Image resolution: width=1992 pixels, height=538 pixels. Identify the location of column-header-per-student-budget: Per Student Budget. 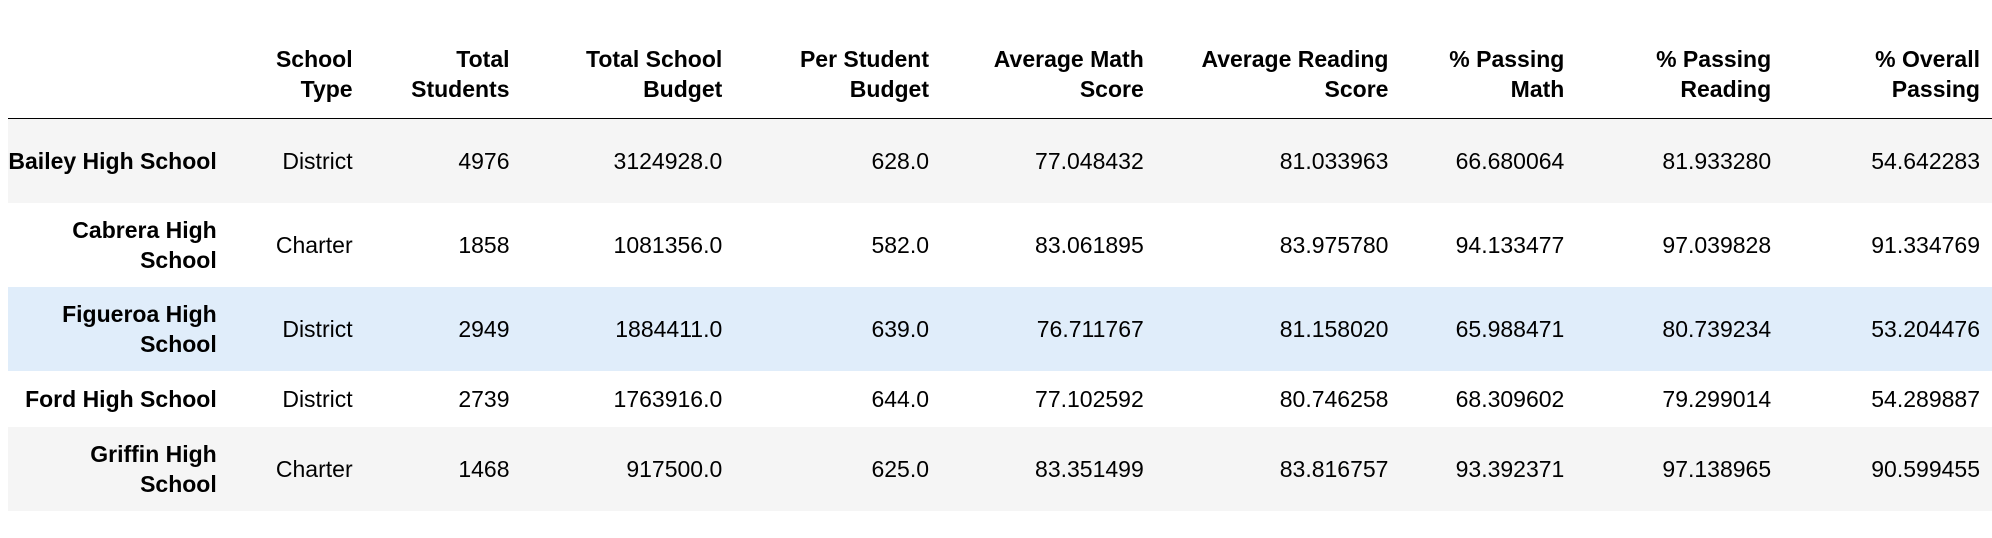
(838, 81).